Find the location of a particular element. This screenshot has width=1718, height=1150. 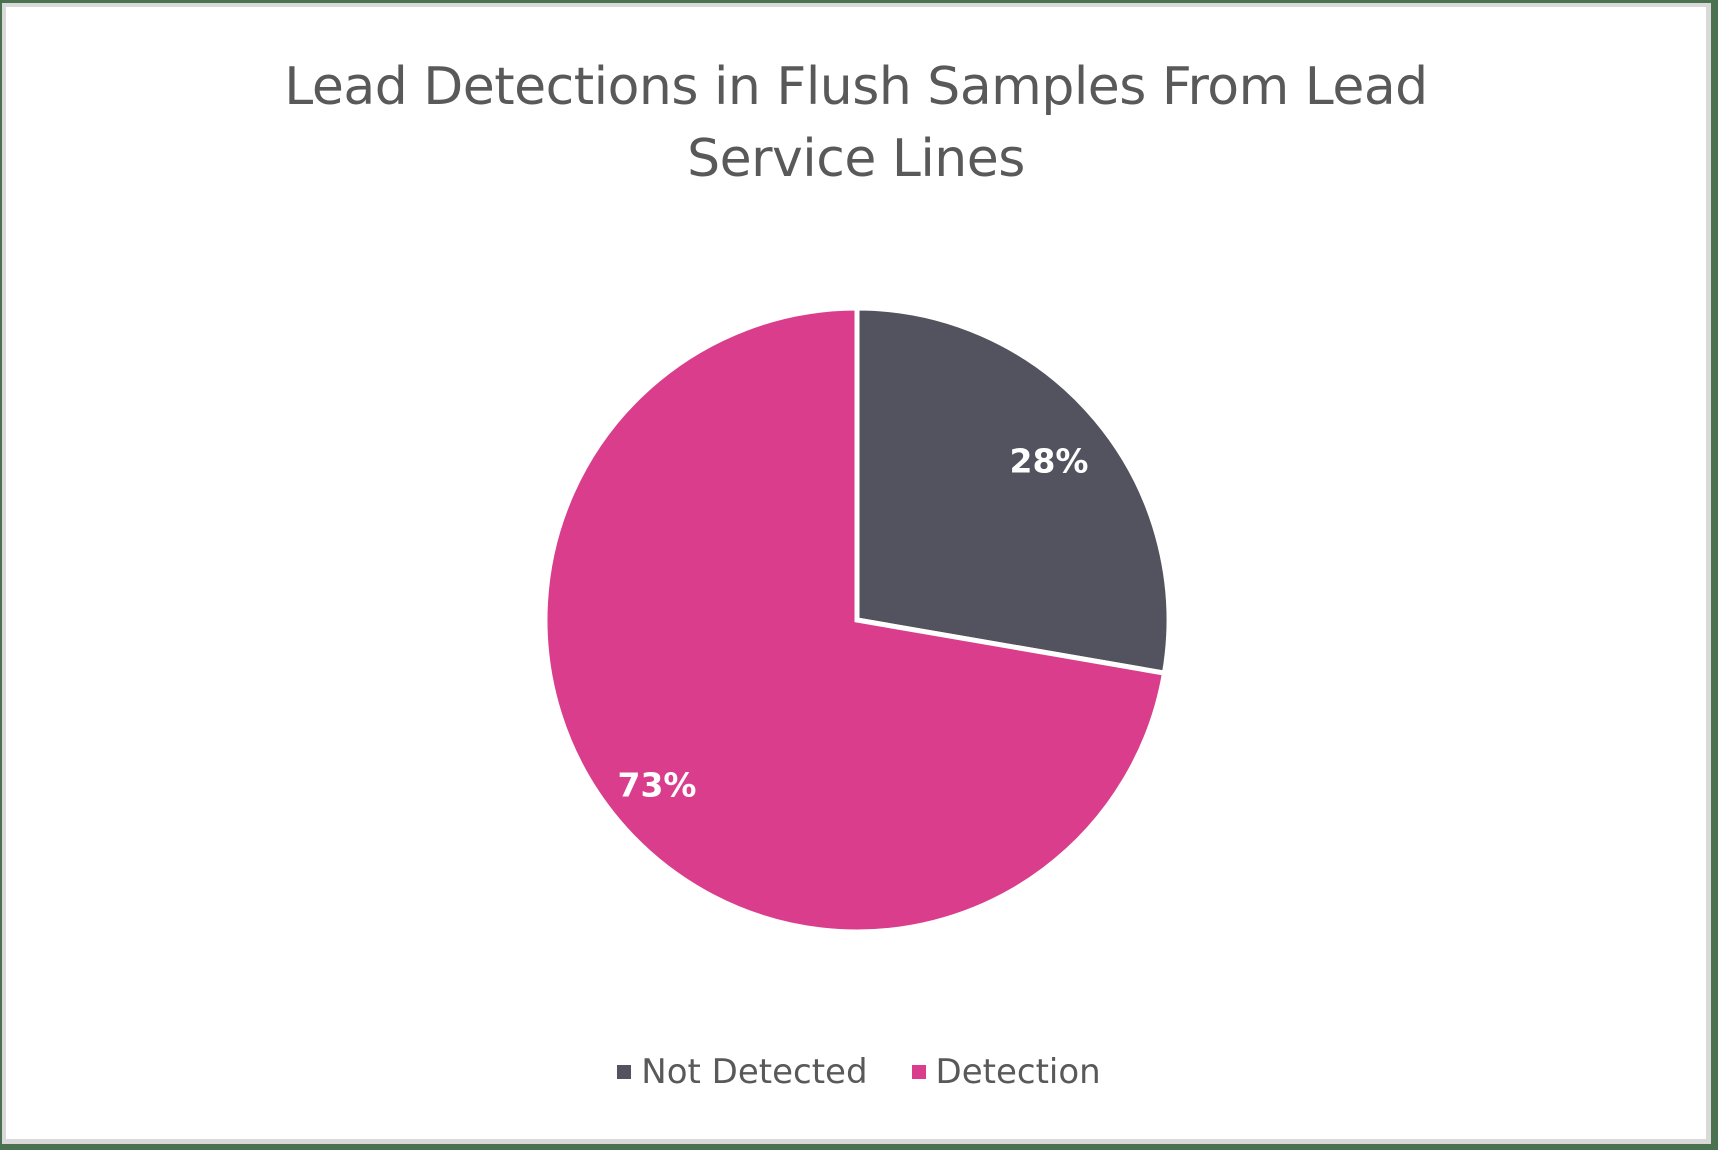

legend-label-not-detected: Not Detected is located at coordinates (754, 1072).